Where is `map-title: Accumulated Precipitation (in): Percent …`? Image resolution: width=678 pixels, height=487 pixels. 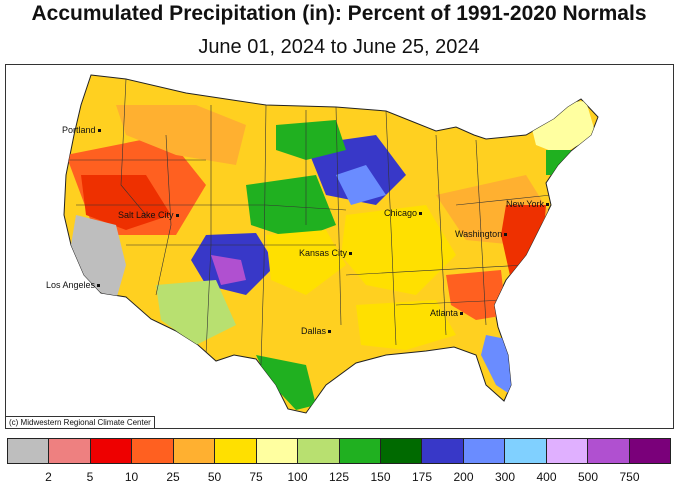
map-title: Accumulated Precipitation (in): Percent … is located at coordinates (339, 13).